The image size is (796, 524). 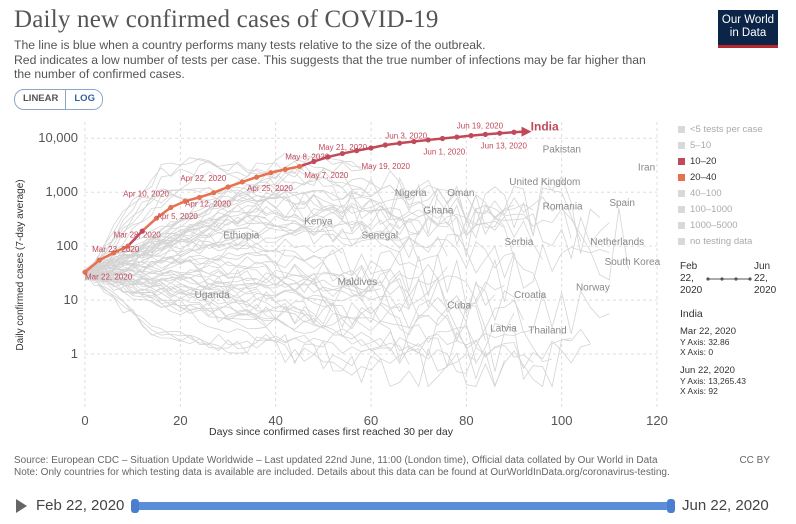 I want to click on license-link: CC BY, so click(x=754, y=460).